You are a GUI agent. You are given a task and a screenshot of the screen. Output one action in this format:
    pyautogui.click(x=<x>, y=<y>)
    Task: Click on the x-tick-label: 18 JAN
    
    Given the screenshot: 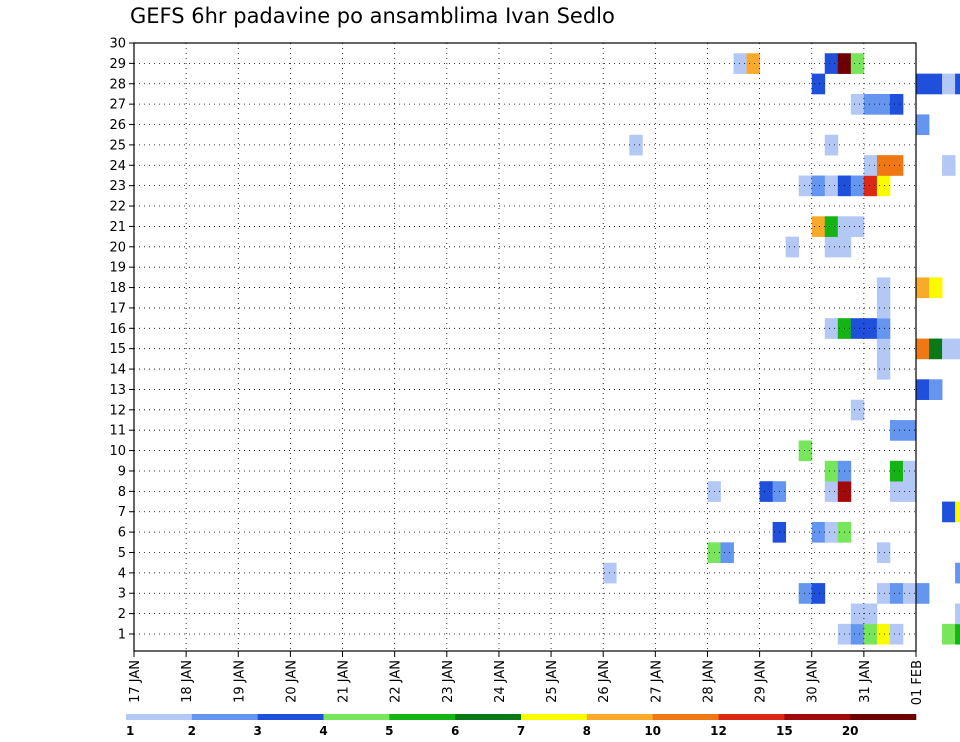 What is the action you would take?
    pyautogui.click(x=187, y=681)
    